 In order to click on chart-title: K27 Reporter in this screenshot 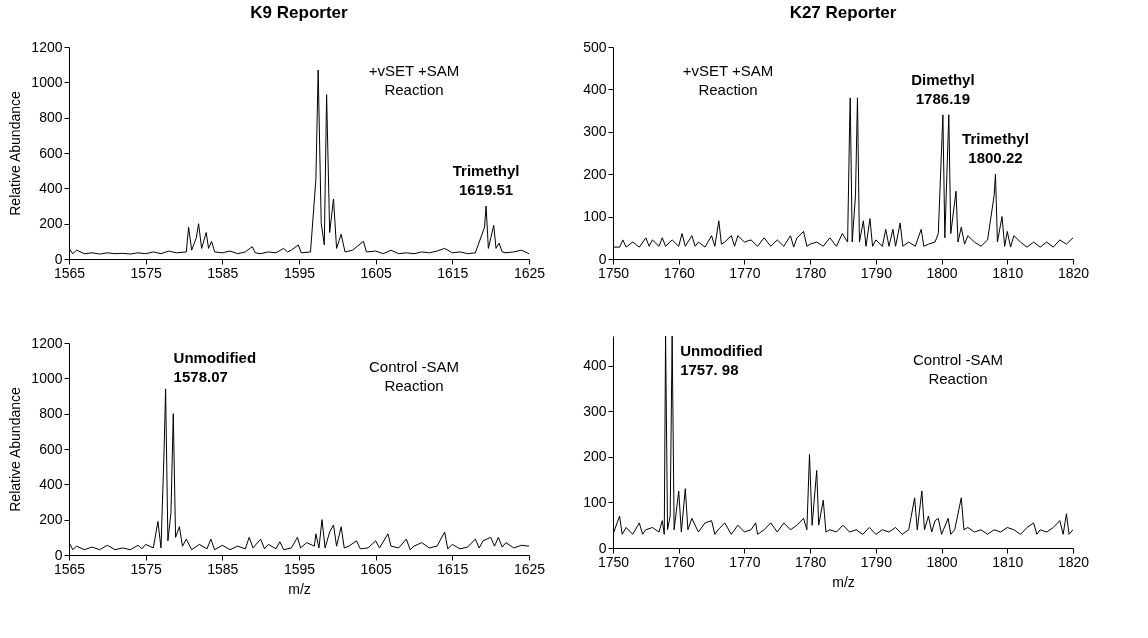, I will do `click(843, 12)`.